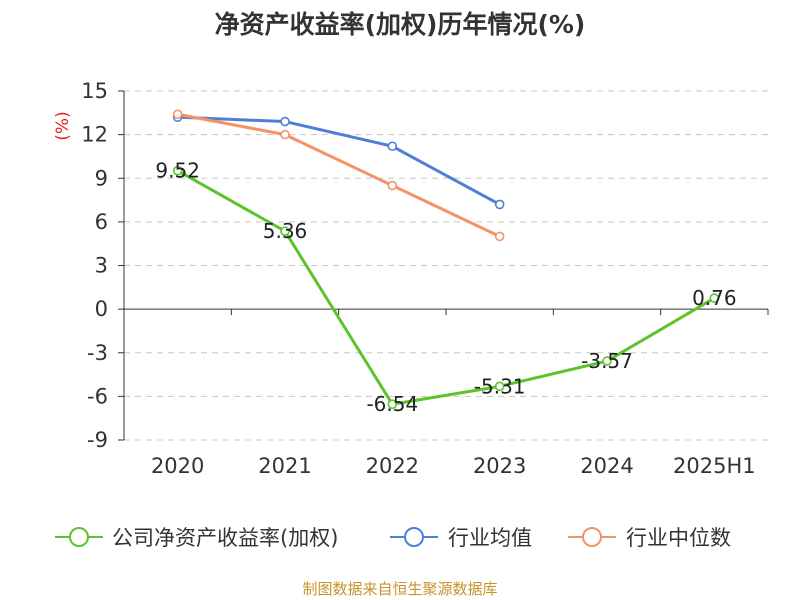 This screenshot has width=800, height=600. What do you see at coordinates (284, 466) in the screenshot?
I see `x-tick-label: 2021` at bounding box center [284, 466].